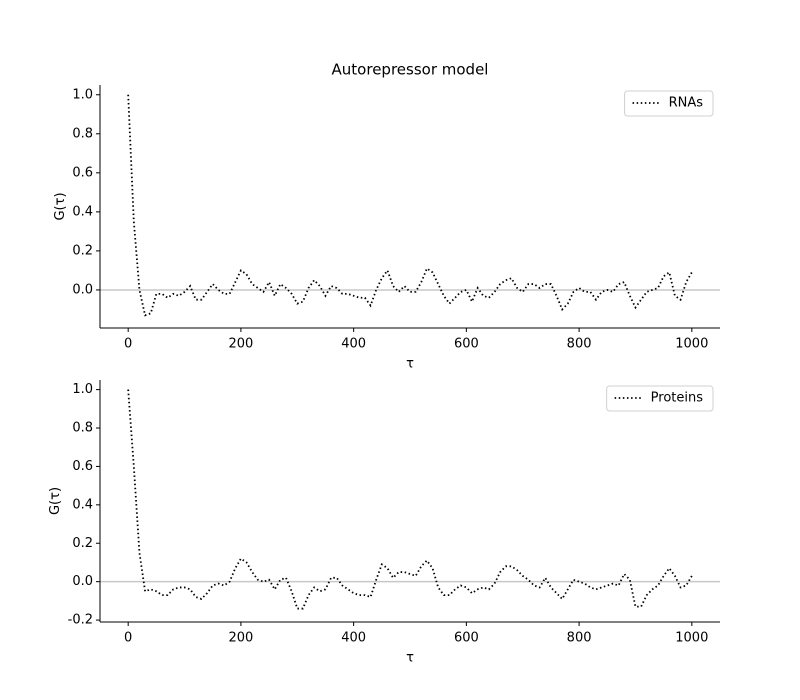 This screenshot has width=800, height=700. I want to click on legend: RNAs, so click(669, 103).